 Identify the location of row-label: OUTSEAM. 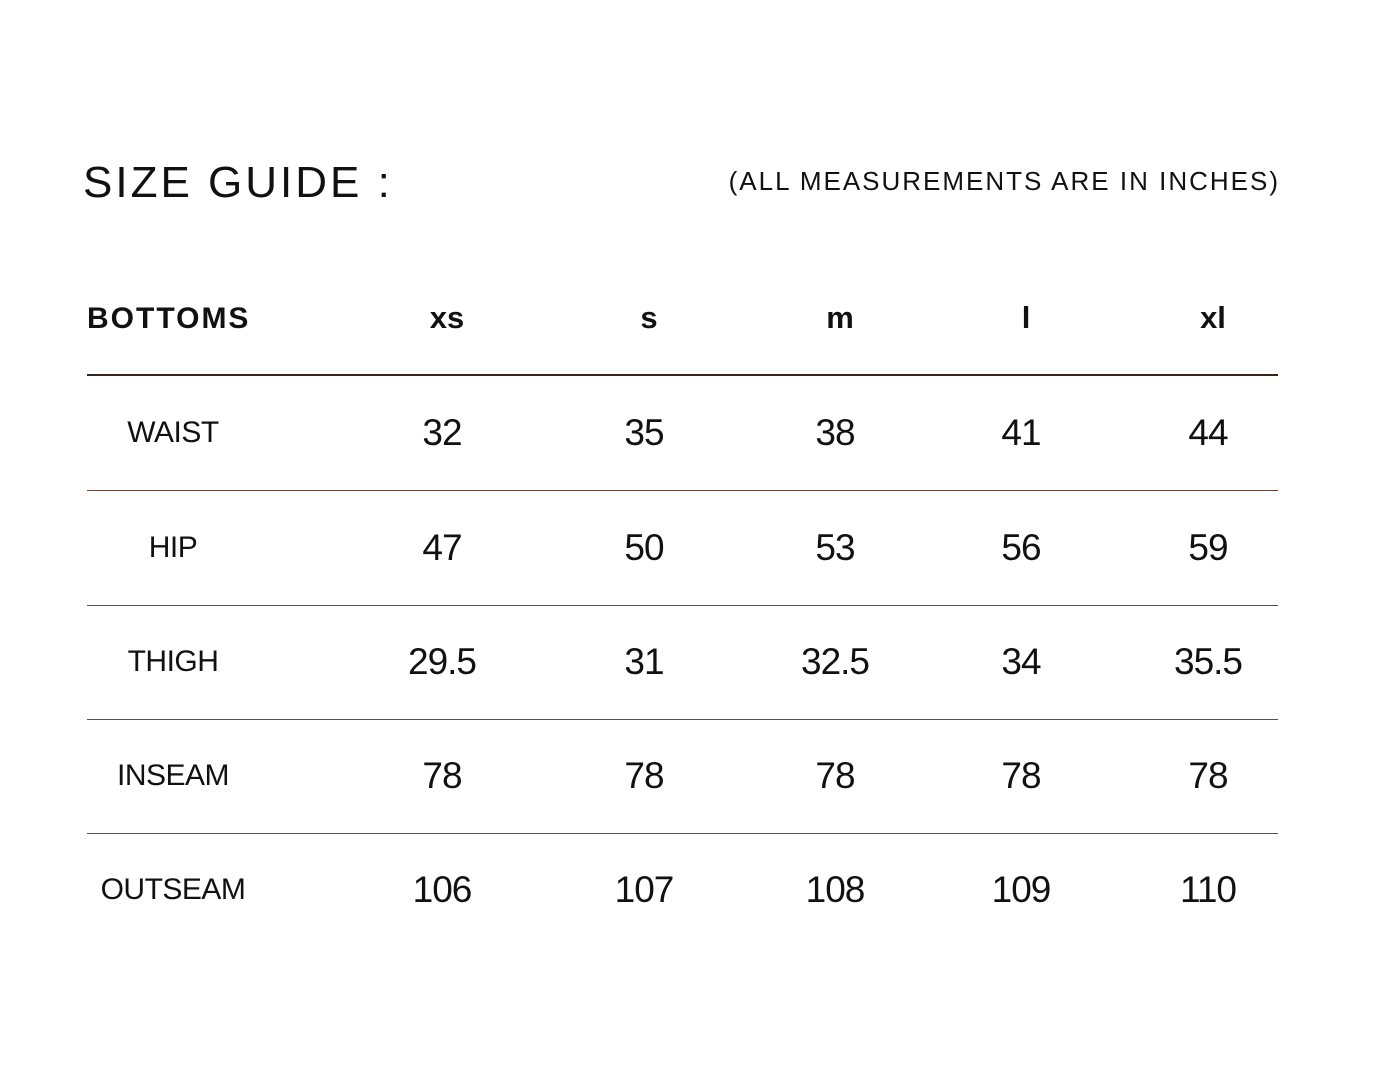
(173, 889).